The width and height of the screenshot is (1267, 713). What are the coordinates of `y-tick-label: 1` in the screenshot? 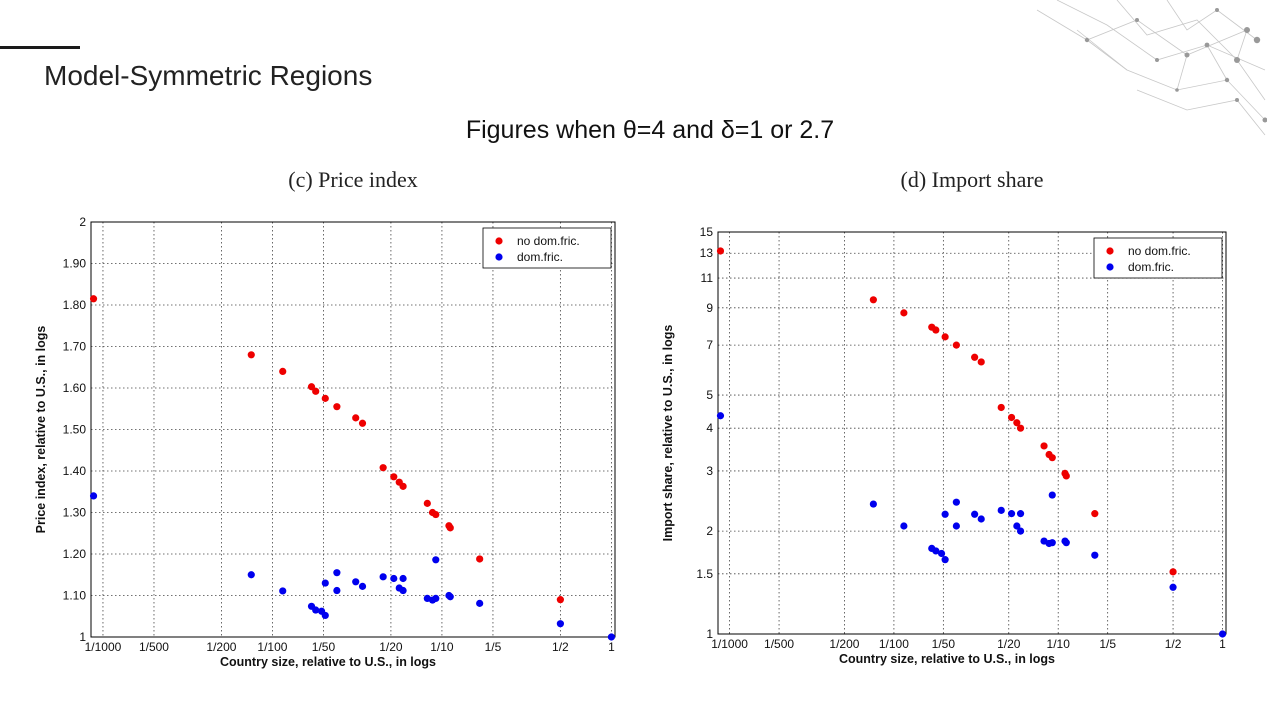 It's located at (82, 637).